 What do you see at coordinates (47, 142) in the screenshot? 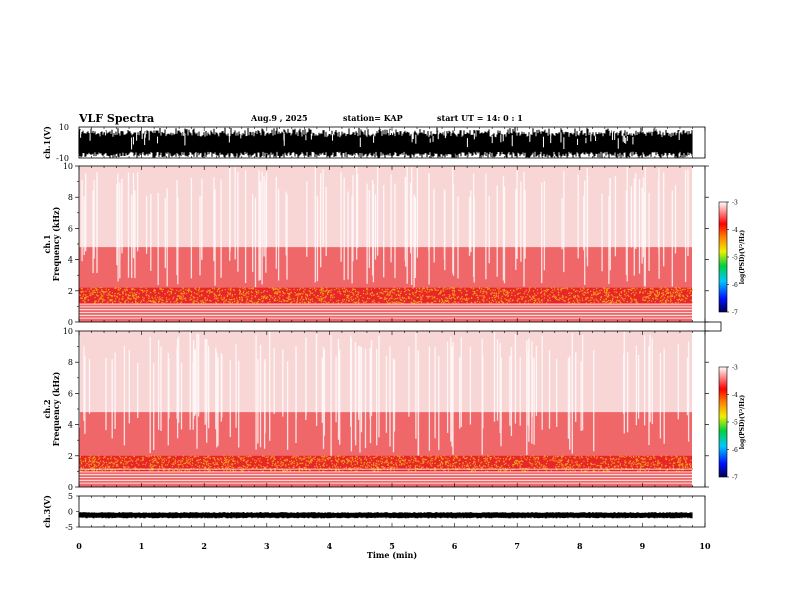
I see `ch1-waveform-ylabel: ch.1(V)` at bounding box center [47, 142].